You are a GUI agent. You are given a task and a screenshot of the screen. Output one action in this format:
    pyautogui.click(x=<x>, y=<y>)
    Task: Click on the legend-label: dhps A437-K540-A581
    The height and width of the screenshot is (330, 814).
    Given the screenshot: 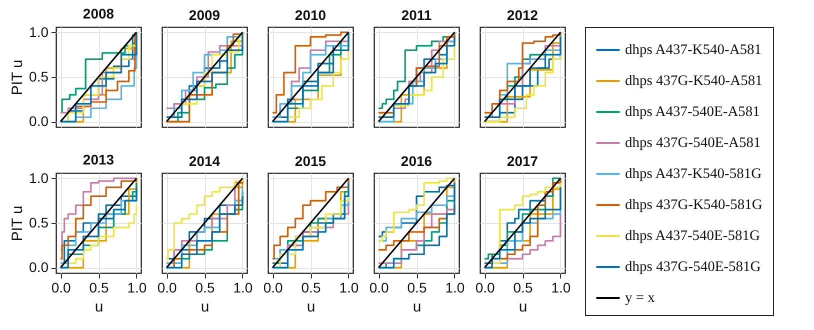 What is the action you would take?
    pyautogui.click(x=693, y=50)
    